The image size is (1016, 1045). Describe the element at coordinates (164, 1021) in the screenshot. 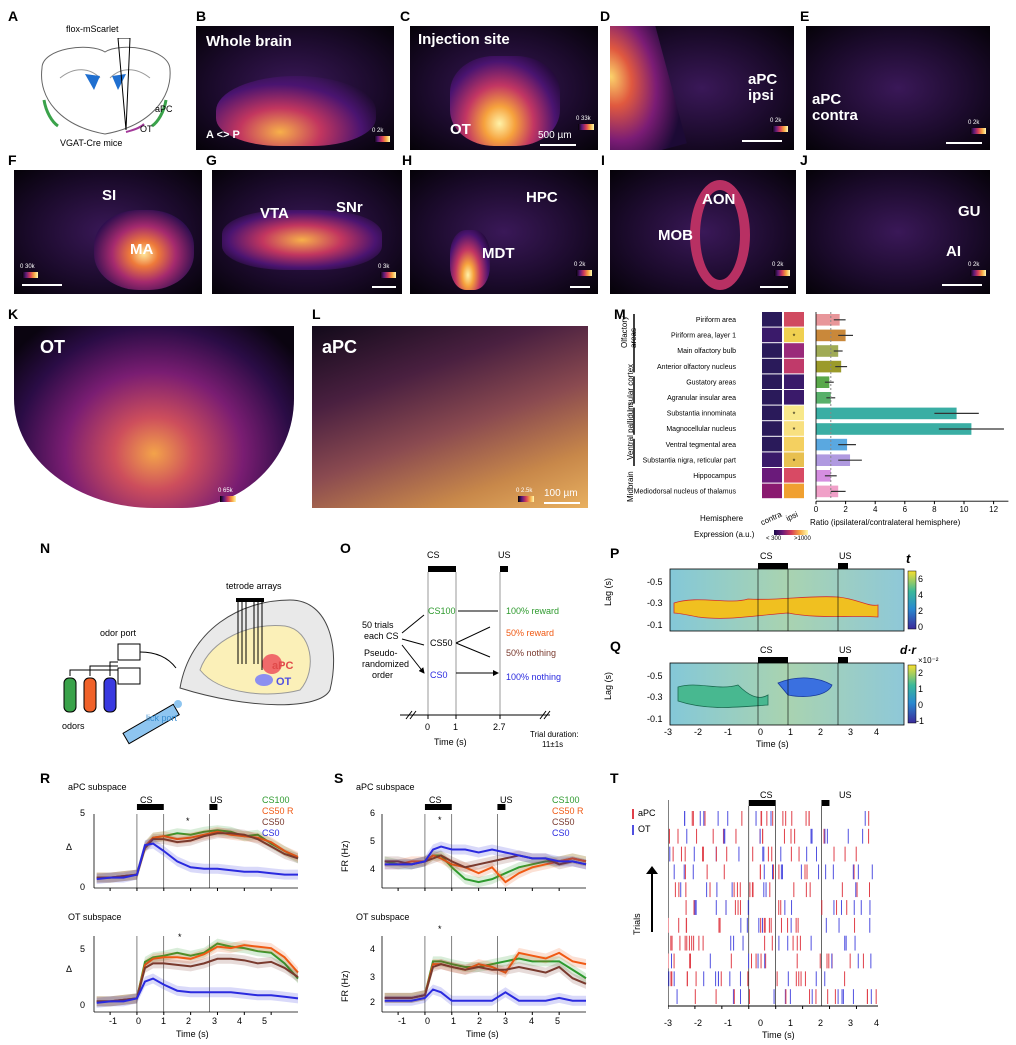

I see `r-xtick-1: 1` at that location.